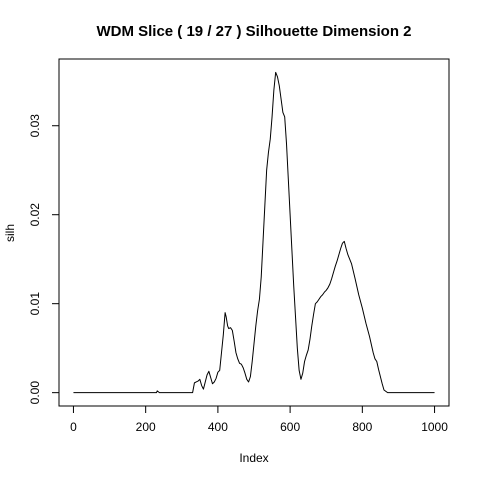 The image size is (480, 480). What do you see at coordinates (434, 427) in the screenshot?
I see `x-tick-label: 1000` at bounding box center [434, 427].